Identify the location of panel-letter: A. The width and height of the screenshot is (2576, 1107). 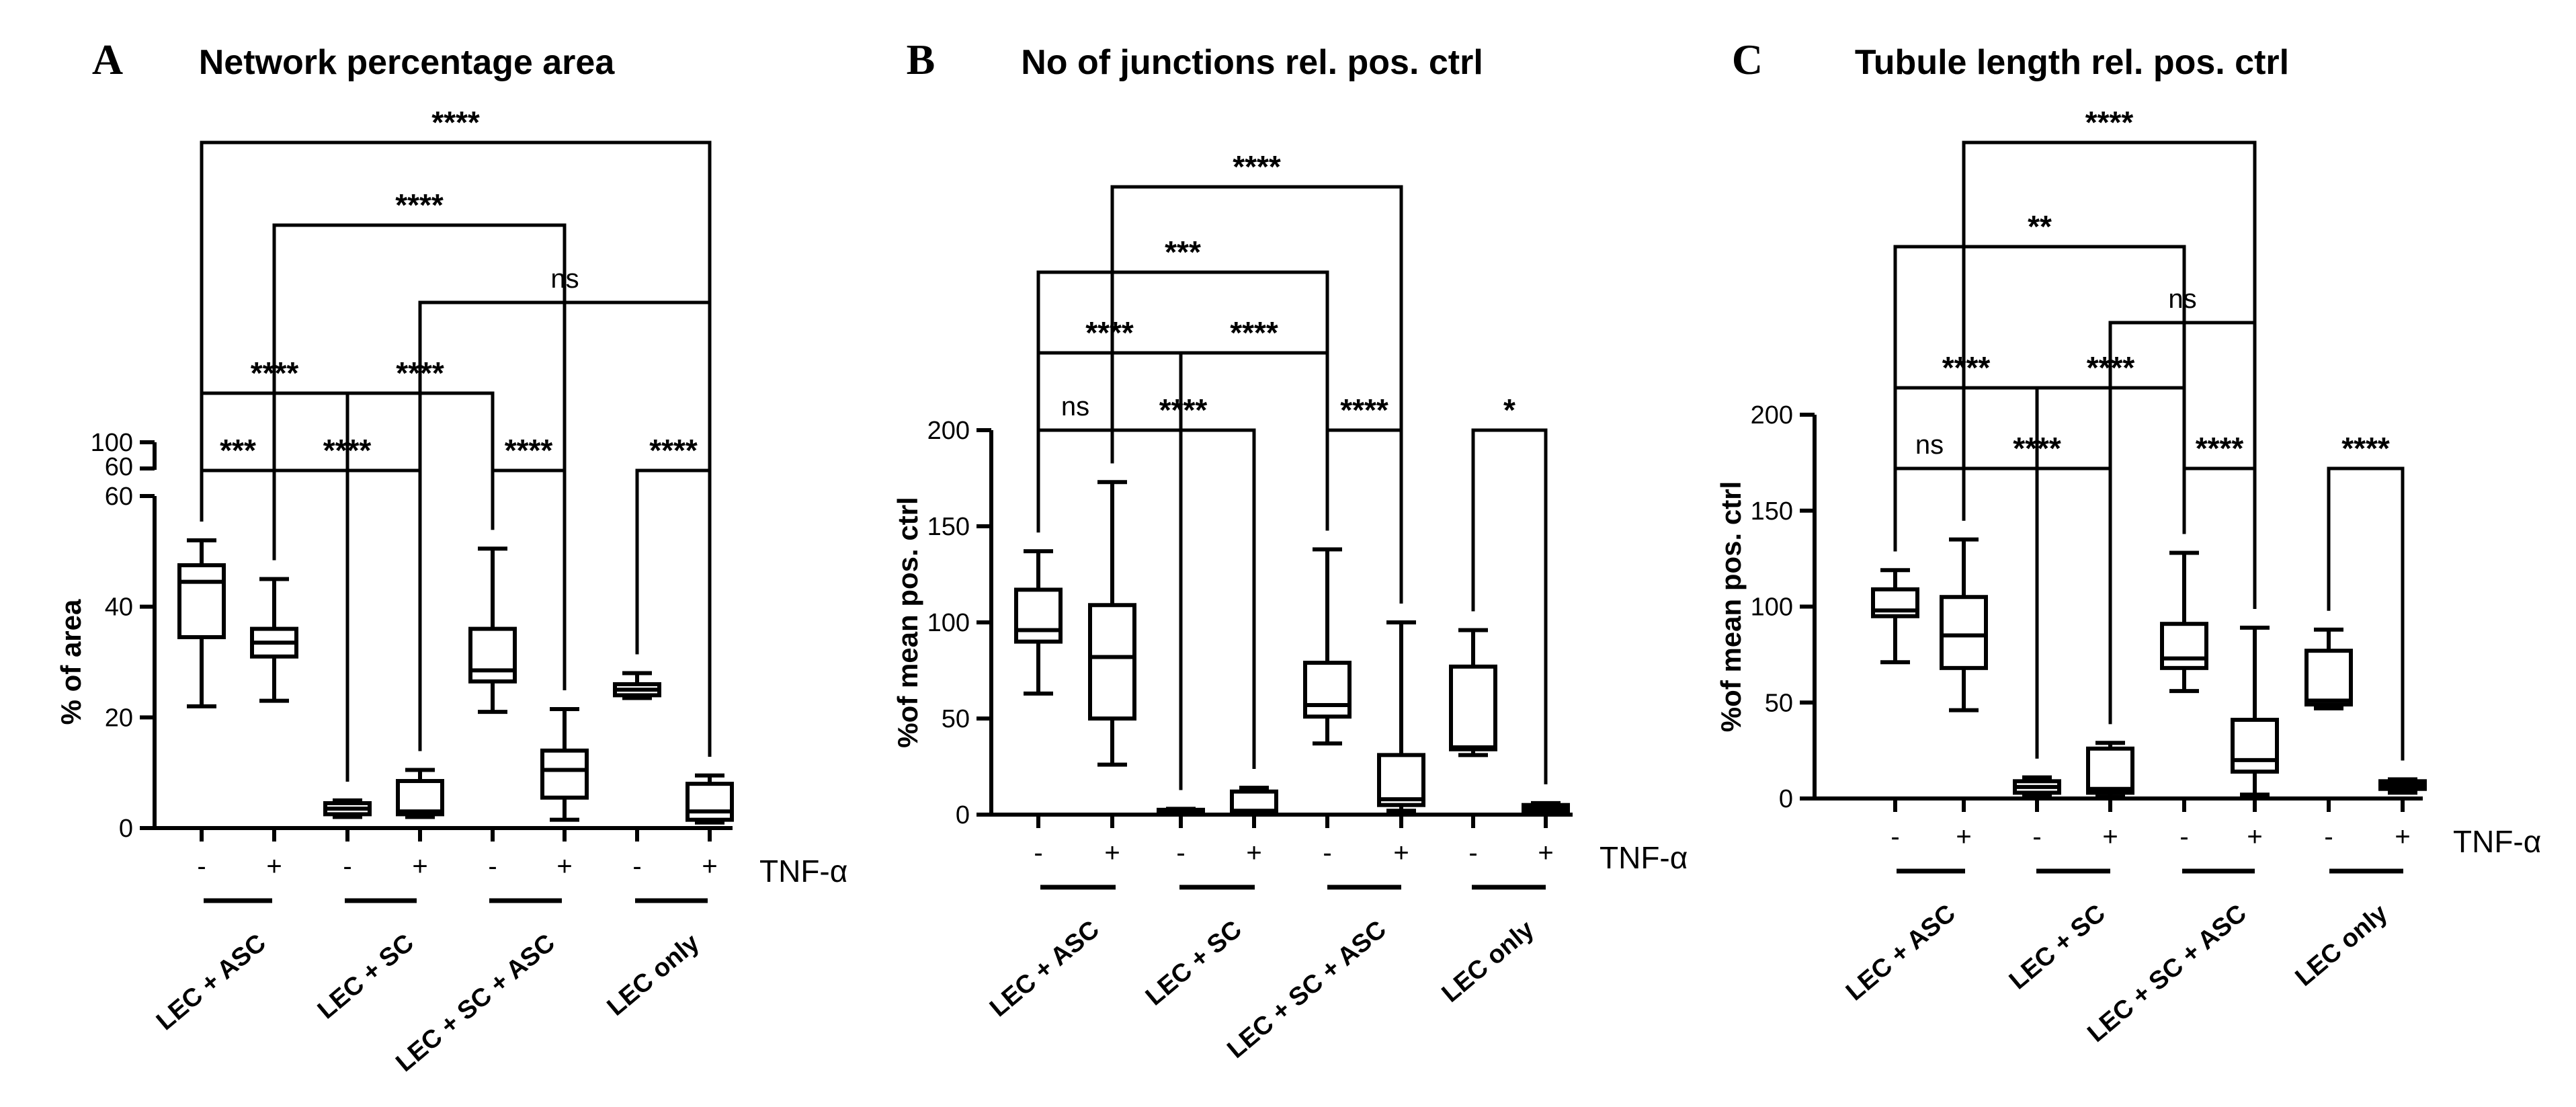
(107, 59).